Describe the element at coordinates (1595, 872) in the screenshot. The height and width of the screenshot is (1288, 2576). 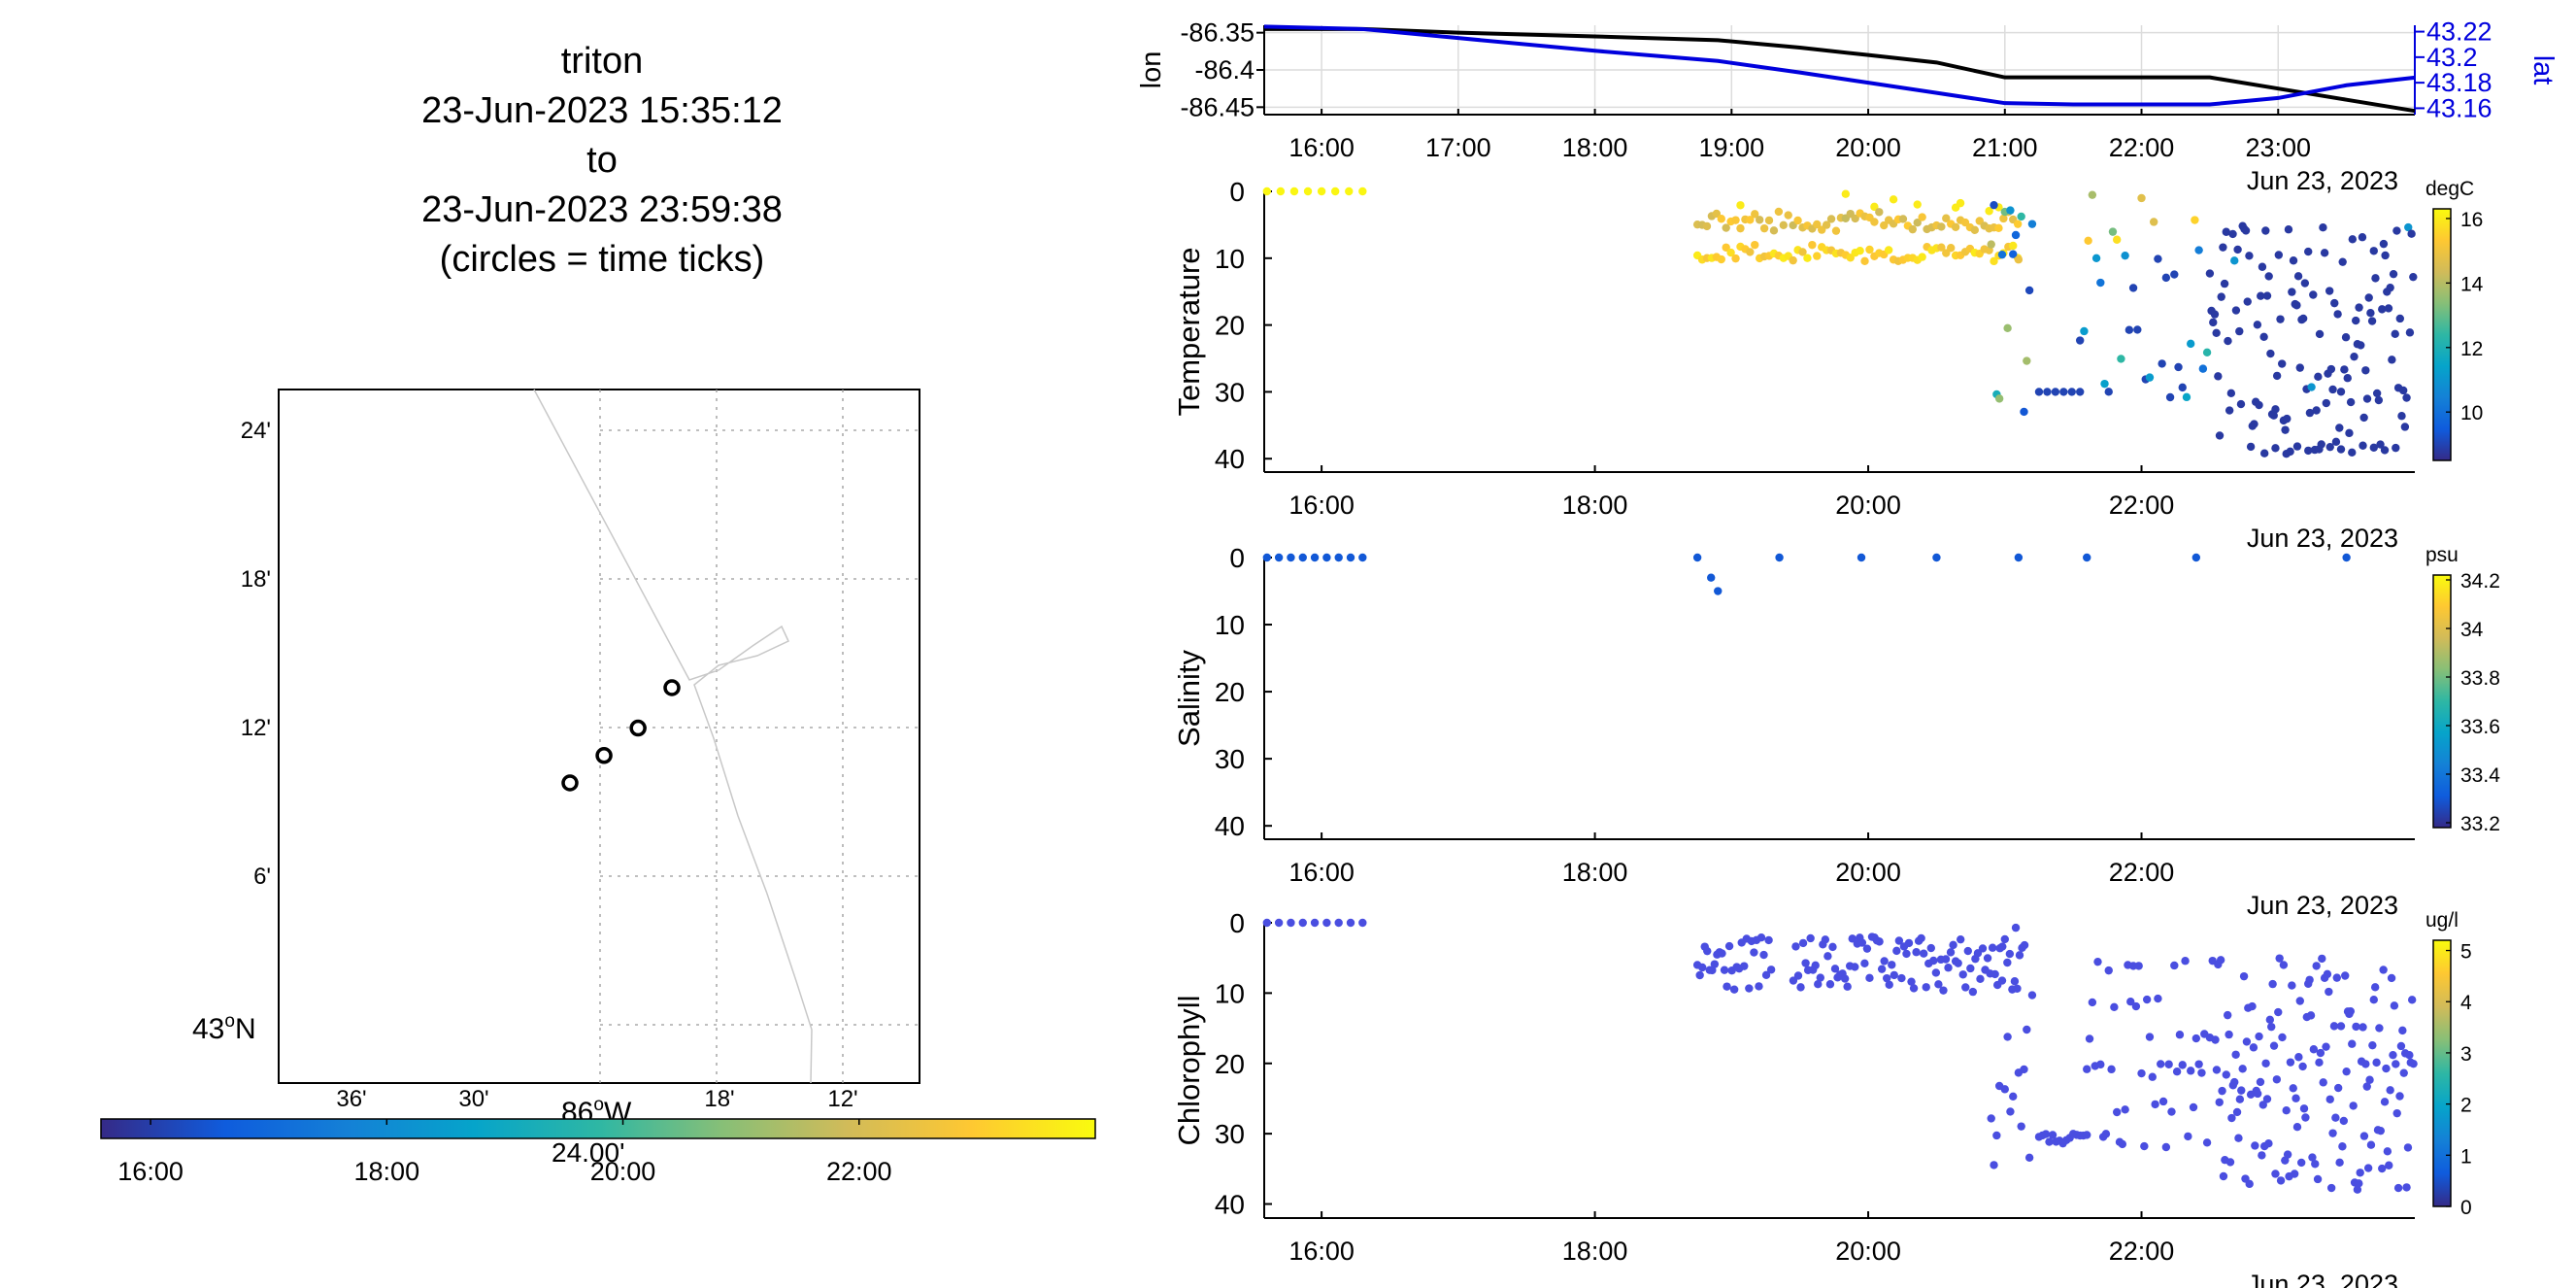
I see `sal-panel-x-tick-label: 18:00` at that location.